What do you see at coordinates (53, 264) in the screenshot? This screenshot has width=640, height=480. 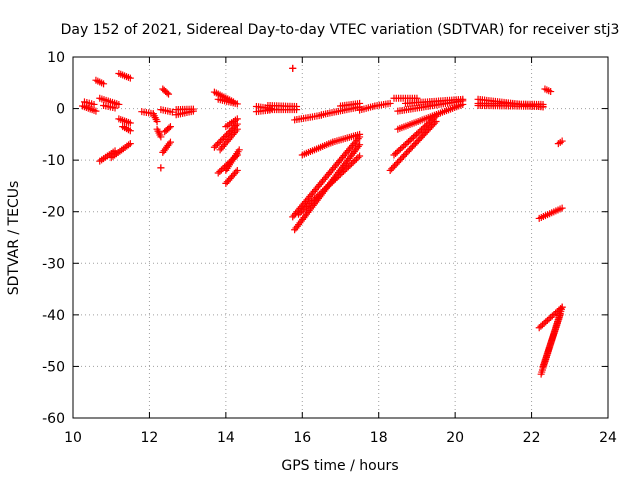 I see `y-tick-label: -30` at bounding box center [53, 264].